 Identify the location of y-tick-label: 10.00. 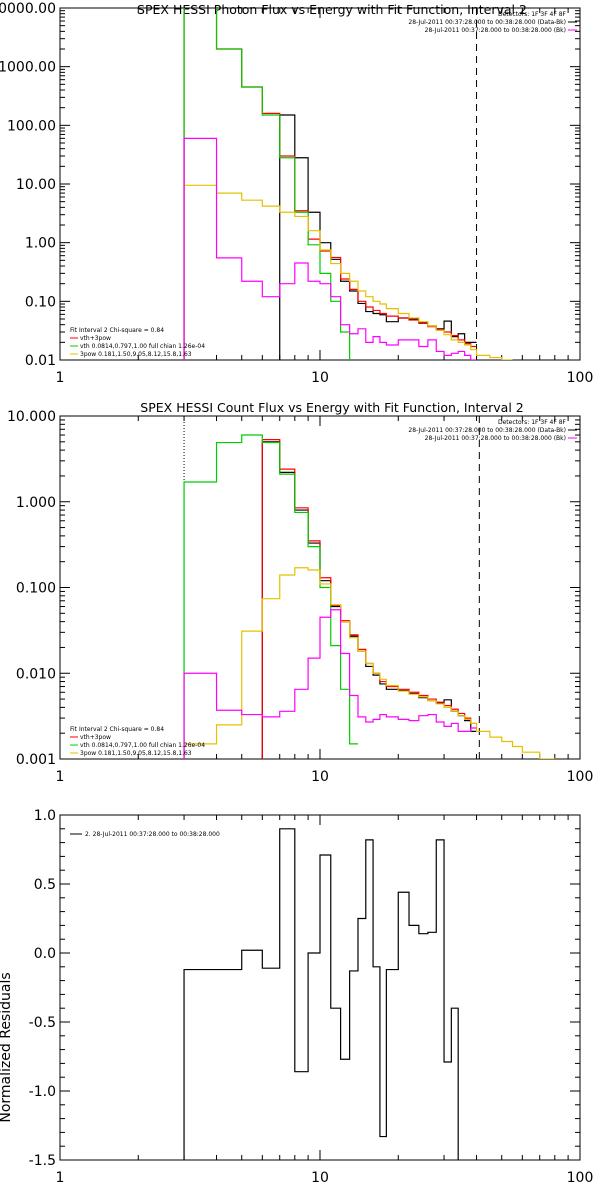
(36, 185).